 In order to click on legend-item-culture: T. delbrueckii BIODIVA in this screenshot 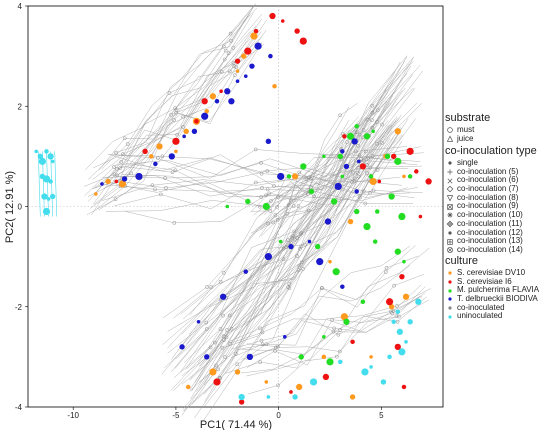, I will do `click(492, 299)`.